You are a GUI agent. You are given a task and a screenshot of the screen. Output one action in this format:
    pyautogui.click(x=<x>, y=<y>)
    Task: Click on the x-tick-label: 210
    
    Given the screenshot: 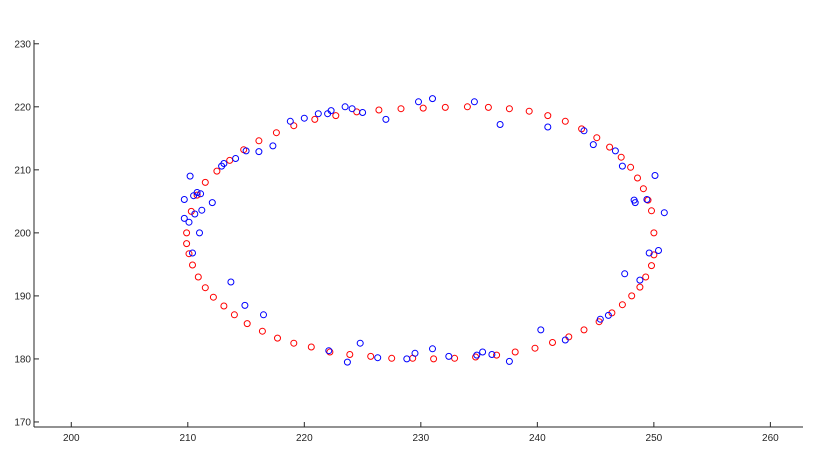 What is the action you would take?
    pyautogui.click(x=187, y=438)
    